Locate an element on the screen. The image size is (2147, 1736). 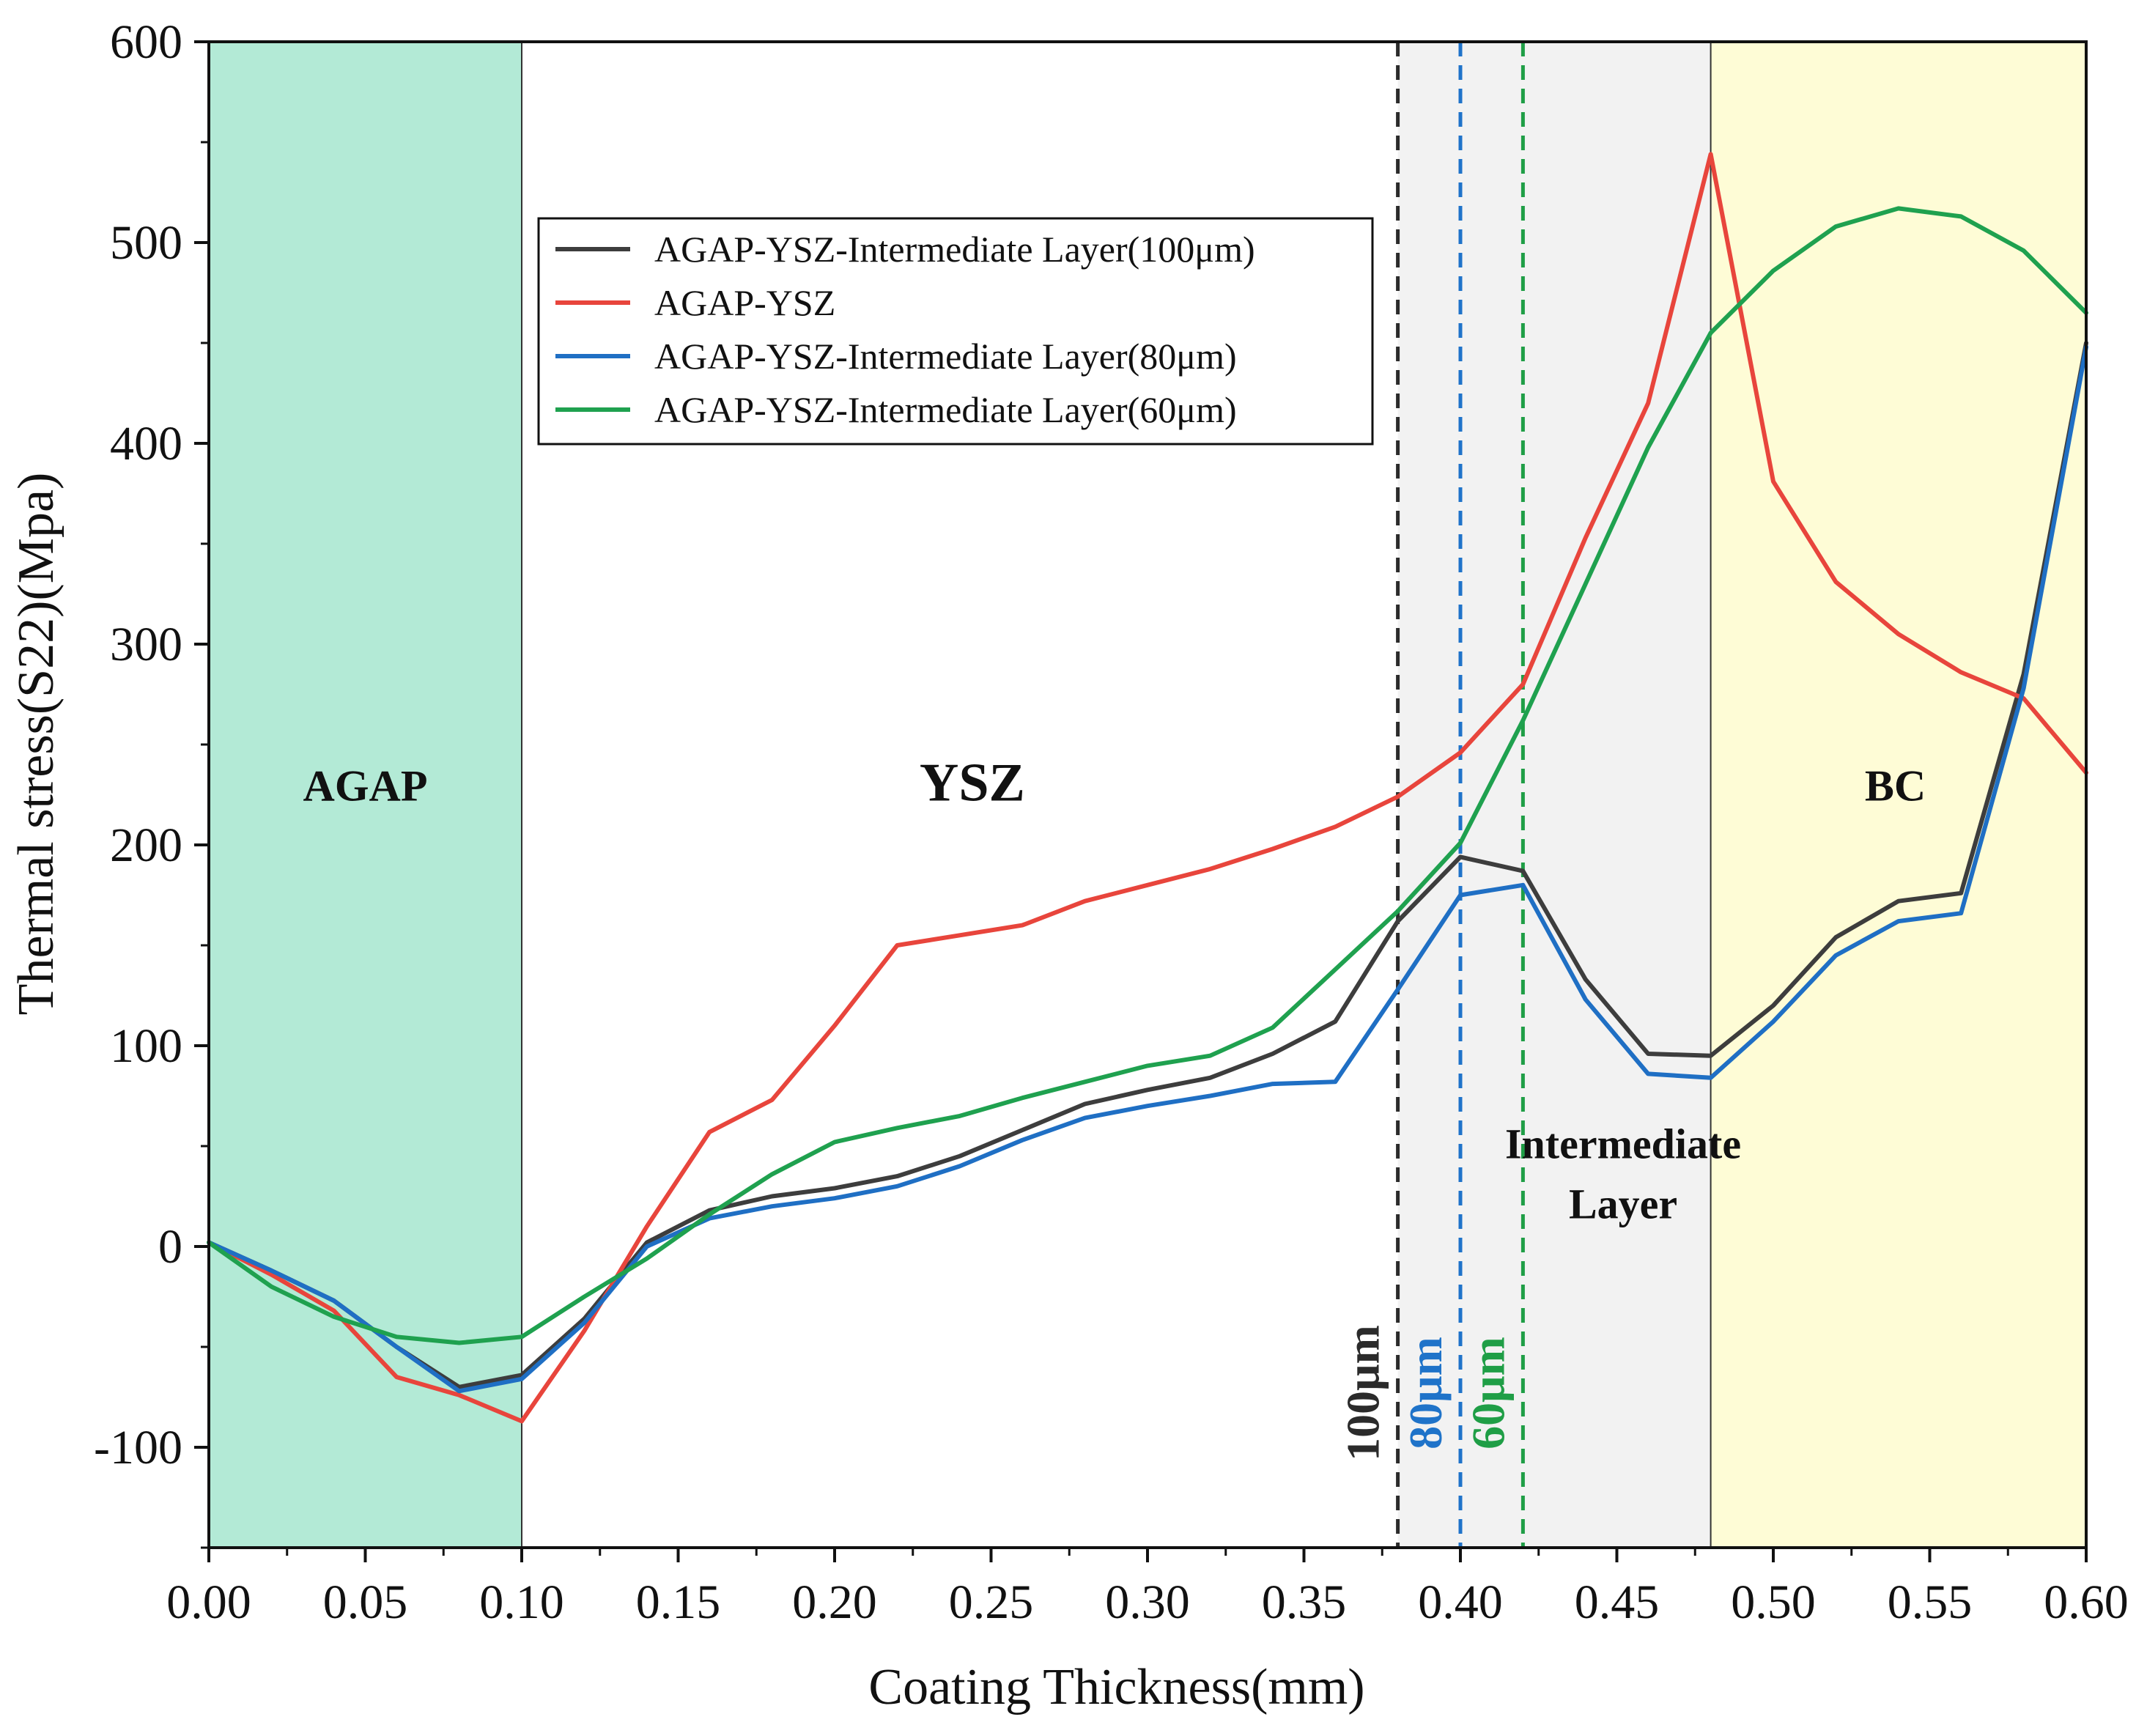
x-tick-label: 0.30 is located at coordinates (1147, 1602).